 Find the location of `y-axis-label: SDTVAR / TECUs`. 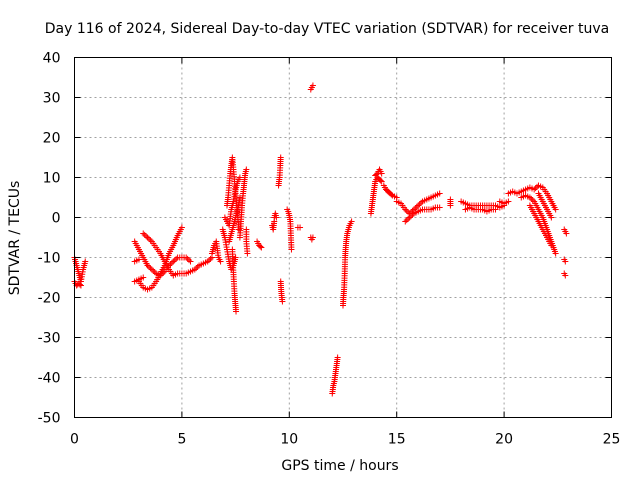

y-axis-label: SDTVAR / TECUs is located at coordinates (15, 238).